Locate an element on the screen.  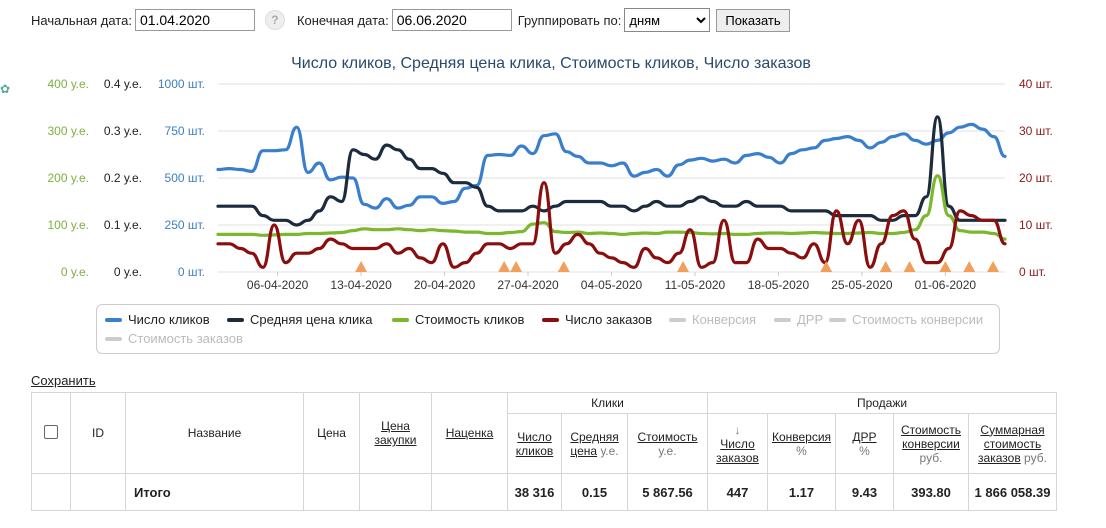
clicks-axis-label: 250 шт. is located at coordinates (185, 225).